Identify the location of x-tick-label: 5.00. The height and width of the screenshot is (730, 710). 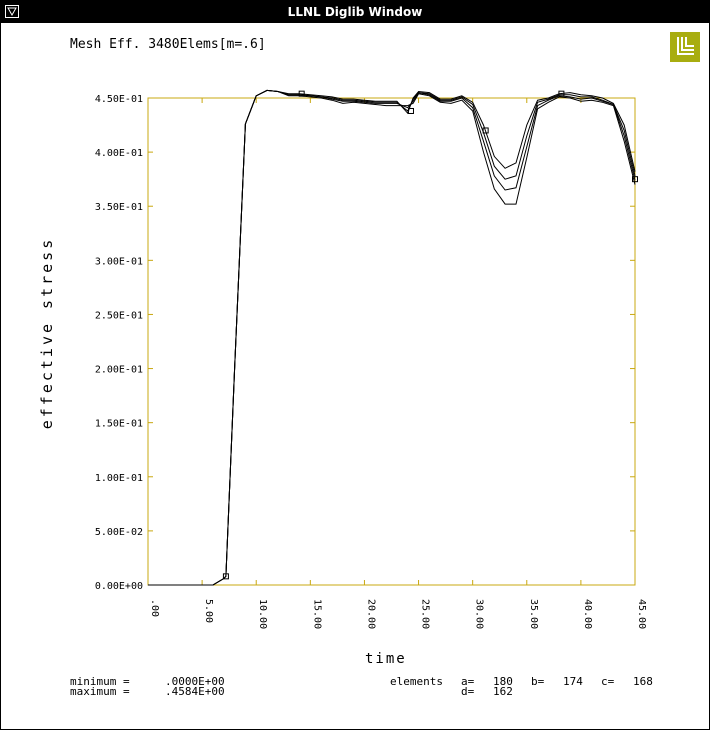
(208, 611).